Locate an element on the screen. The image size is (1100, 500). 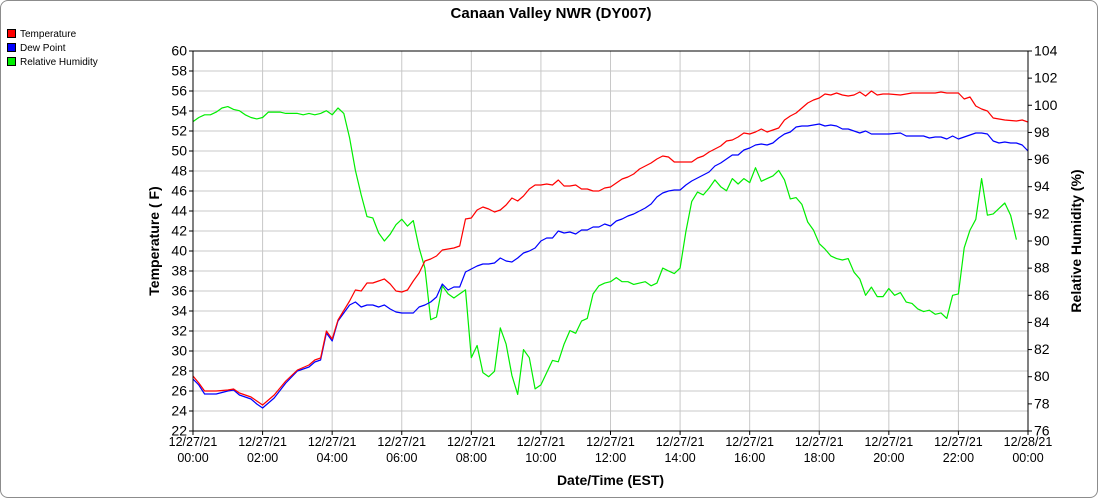
right-tick-label: 82 is located at coordinates (1042, 349).